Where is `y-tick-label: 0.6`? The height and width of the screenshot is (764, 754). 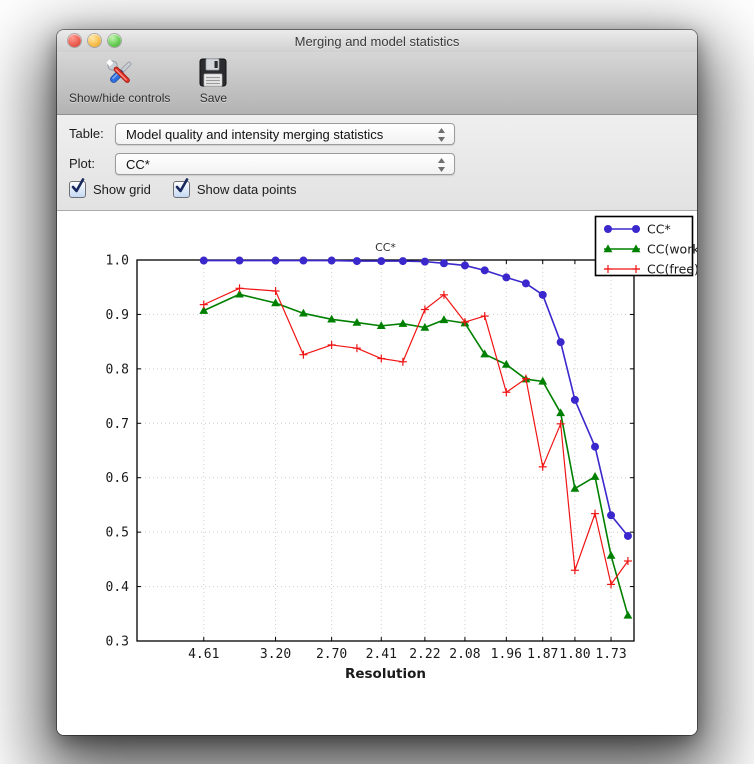 y-tick-label: 0.6 is located at coordinates (117, 478).